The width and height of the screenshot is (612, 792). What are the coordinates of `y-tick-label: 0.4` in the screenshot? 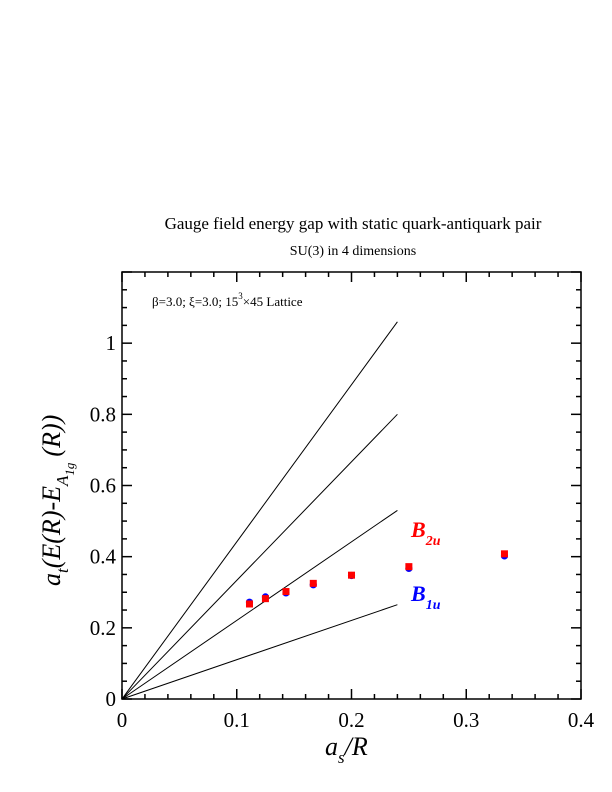 It's located at (103, 557).